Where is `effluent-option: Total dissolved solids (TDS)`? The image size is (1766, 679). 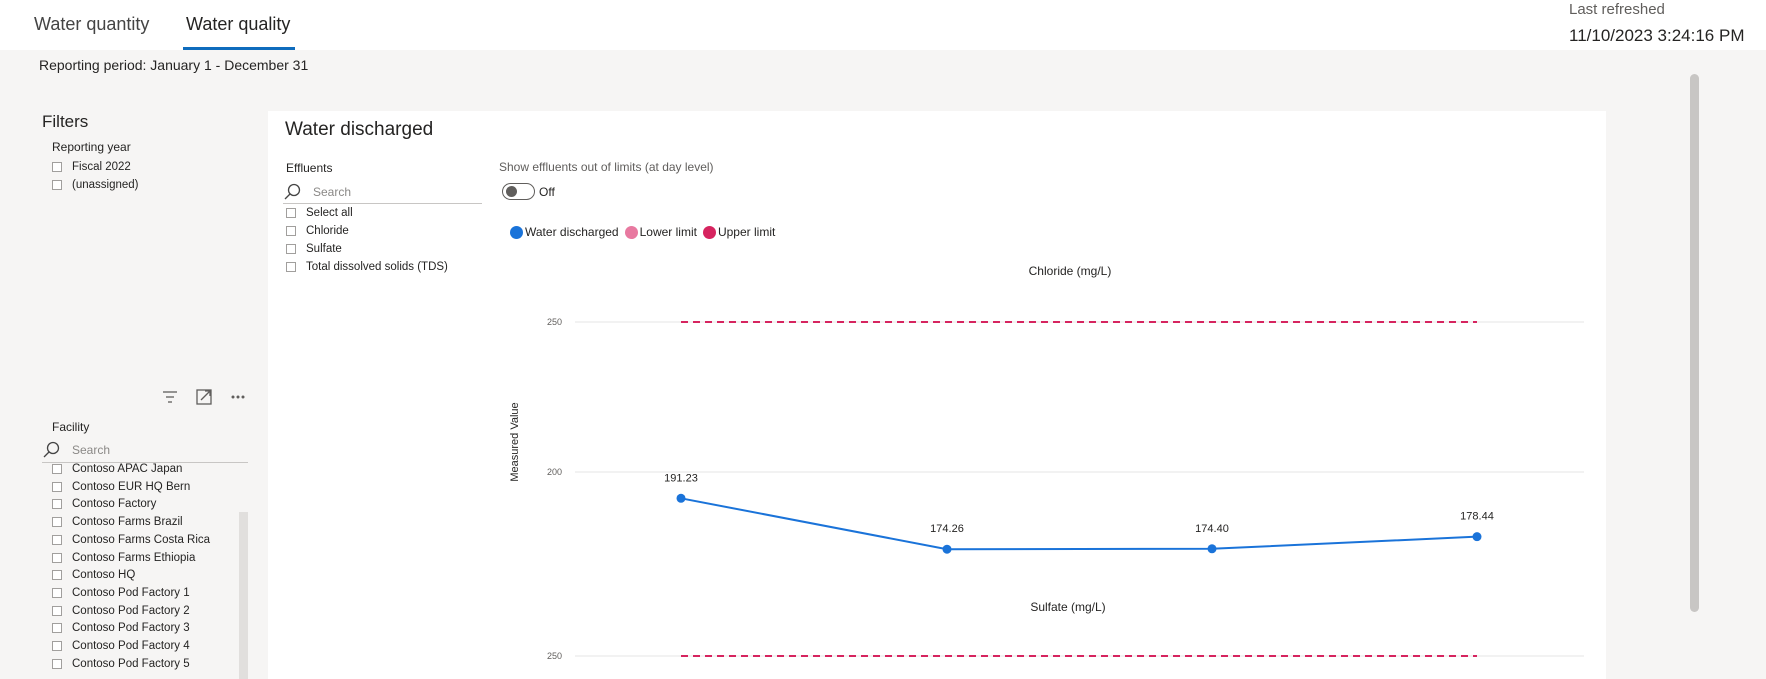
effluent-option: Total dissolved solids (TDS) is located at coordinates (367, 267).